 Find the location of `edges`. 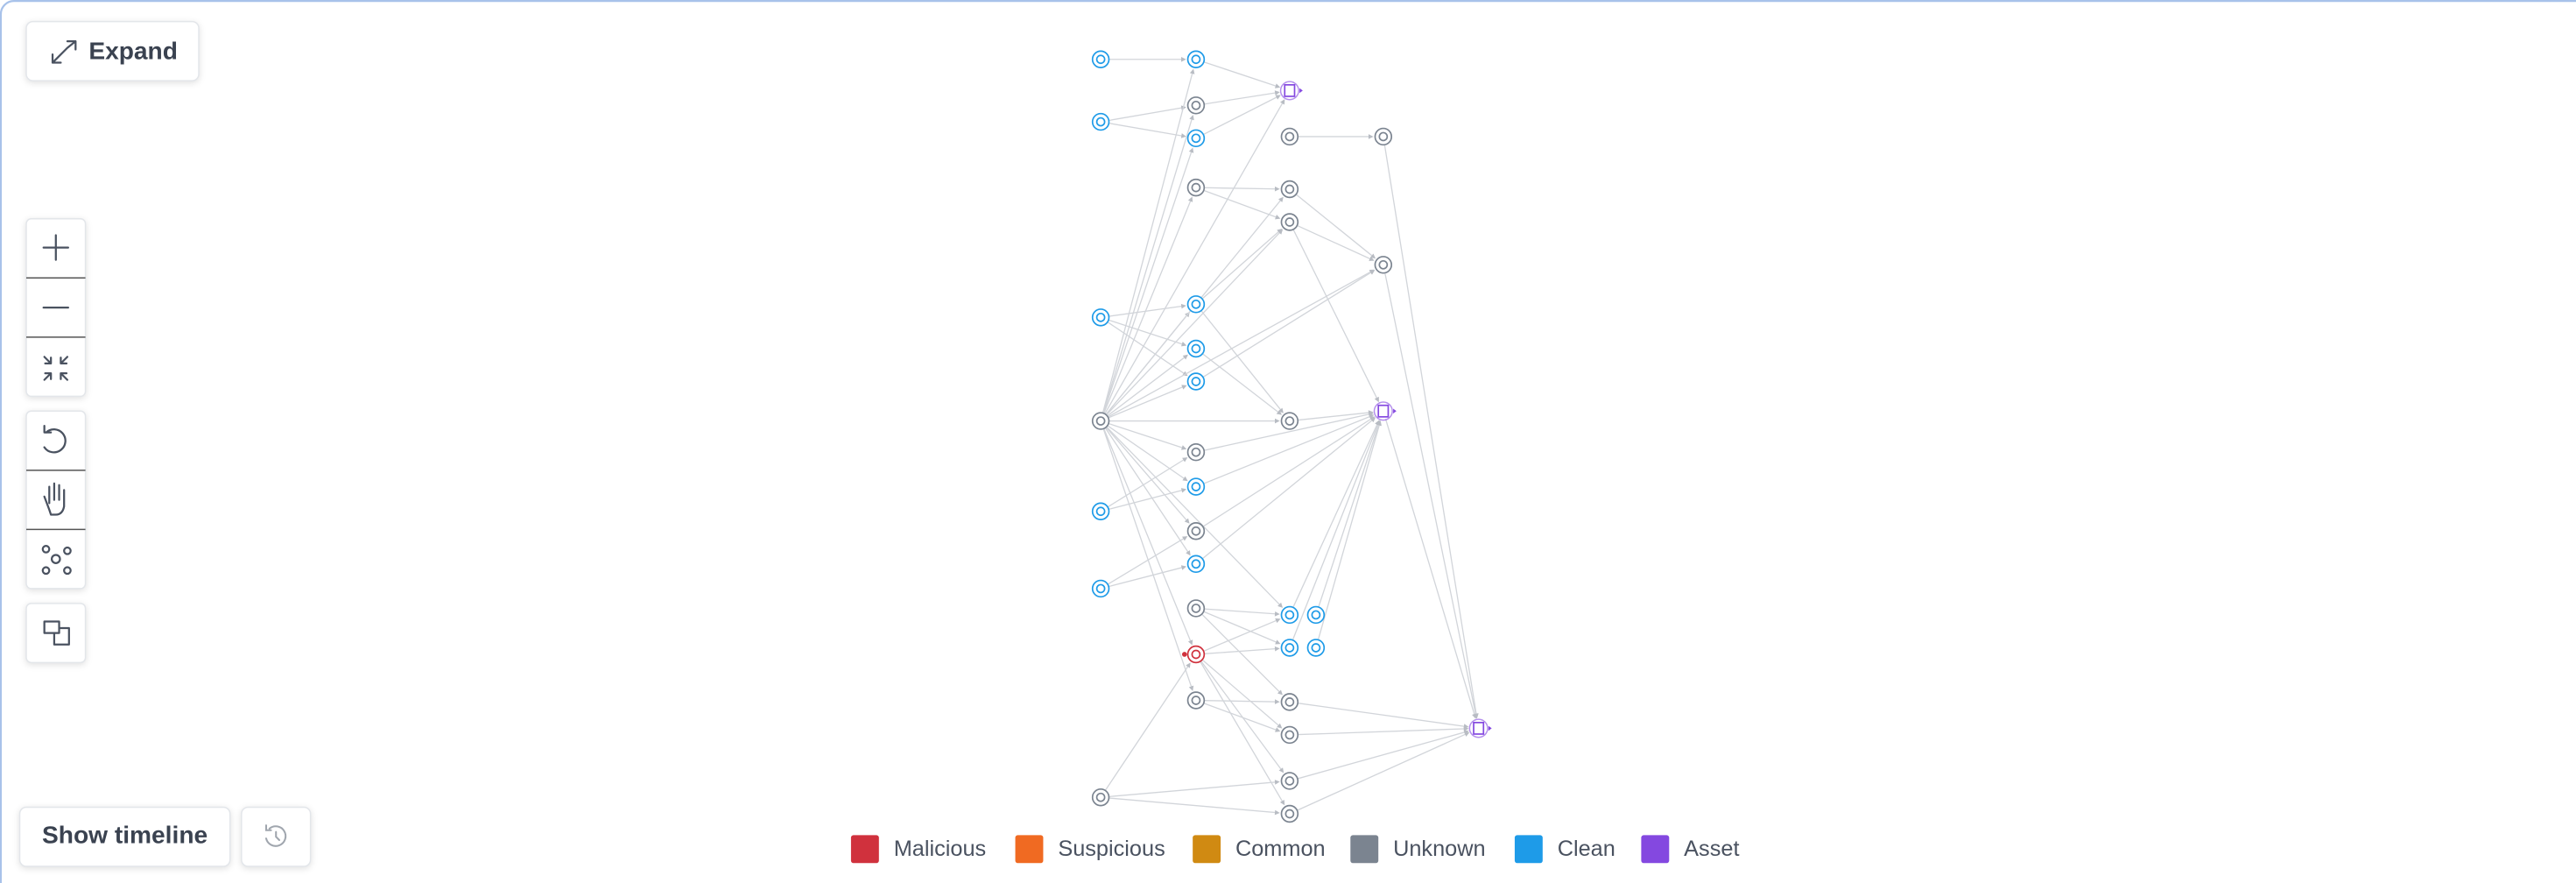

edges is located at coordinates (1290, 436).